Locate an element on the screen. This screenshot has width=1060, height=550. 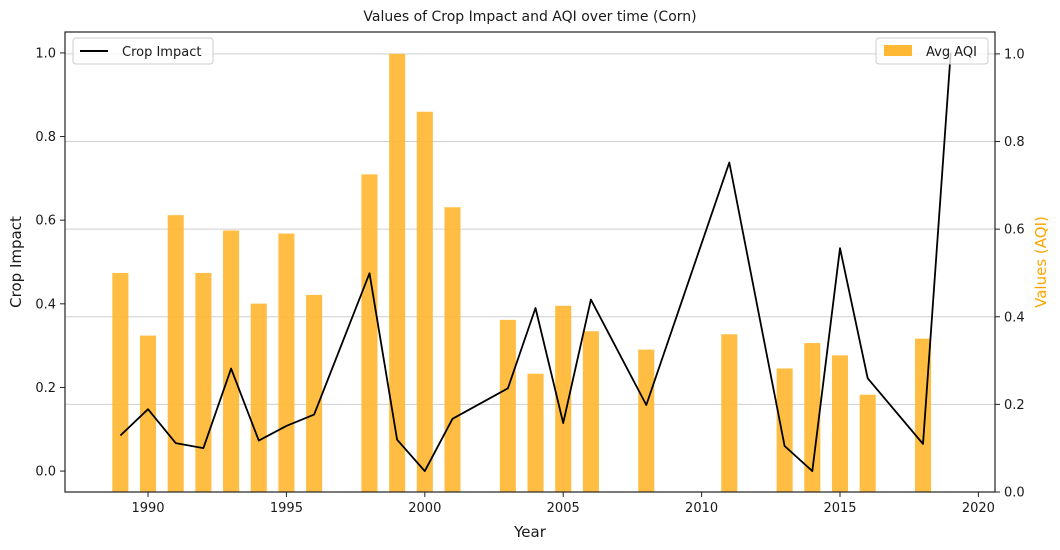
left-y-tick-label: 0.0 is located at coordinates (45, 472).